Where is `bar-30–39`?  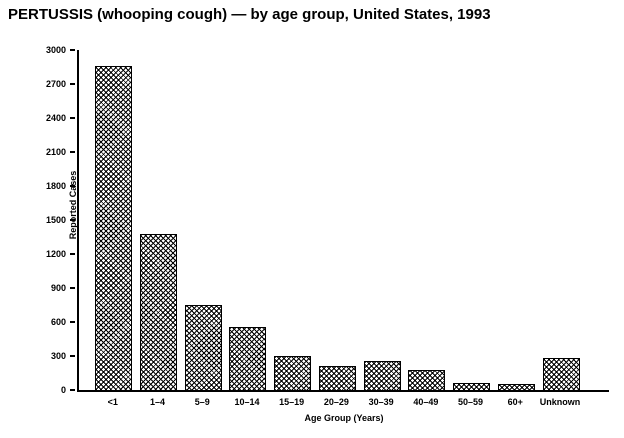 bar-30–39 is located at coordinates (382, 375).